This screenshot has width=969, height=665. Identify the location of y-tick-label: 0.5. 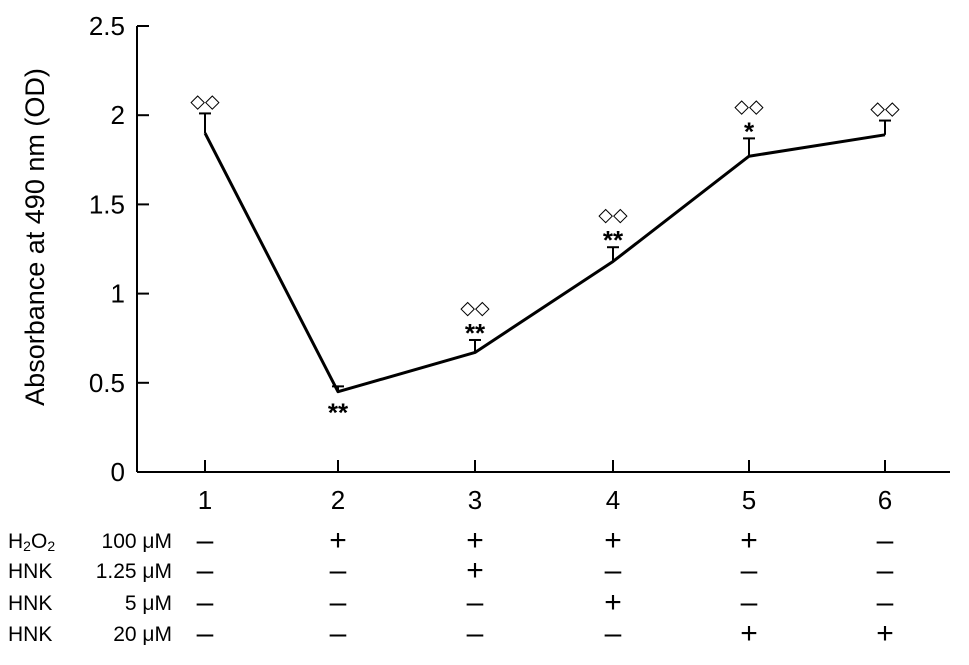
(107, 383).